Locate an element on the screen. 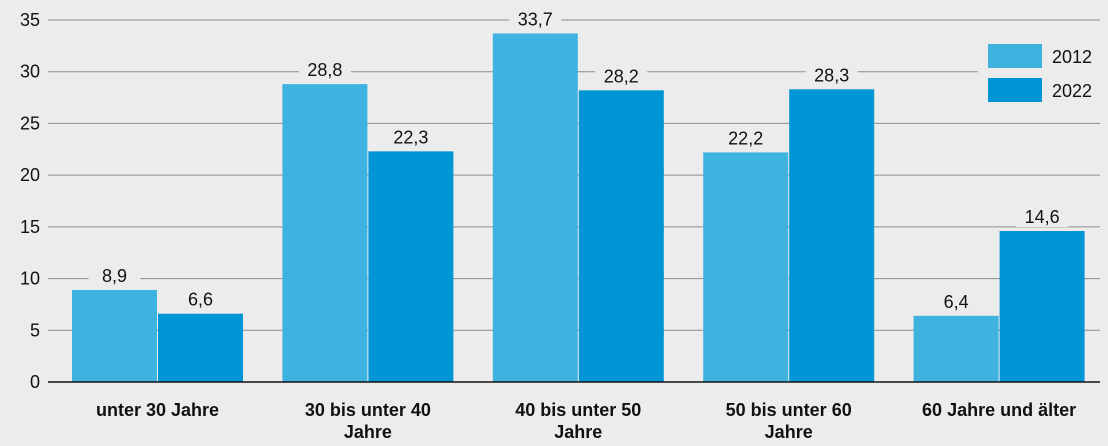  legend-label: 2012 is located at coordinates (1072, 57).